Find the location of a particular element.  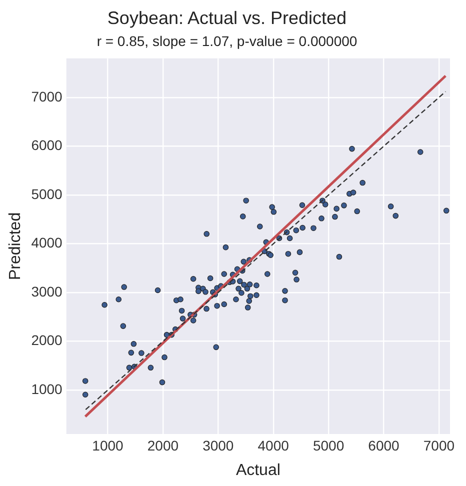

chart-subtitle: r = 0.85, slope = 1.07, p-value = 0.000000 is located at coordinates (227, 40).